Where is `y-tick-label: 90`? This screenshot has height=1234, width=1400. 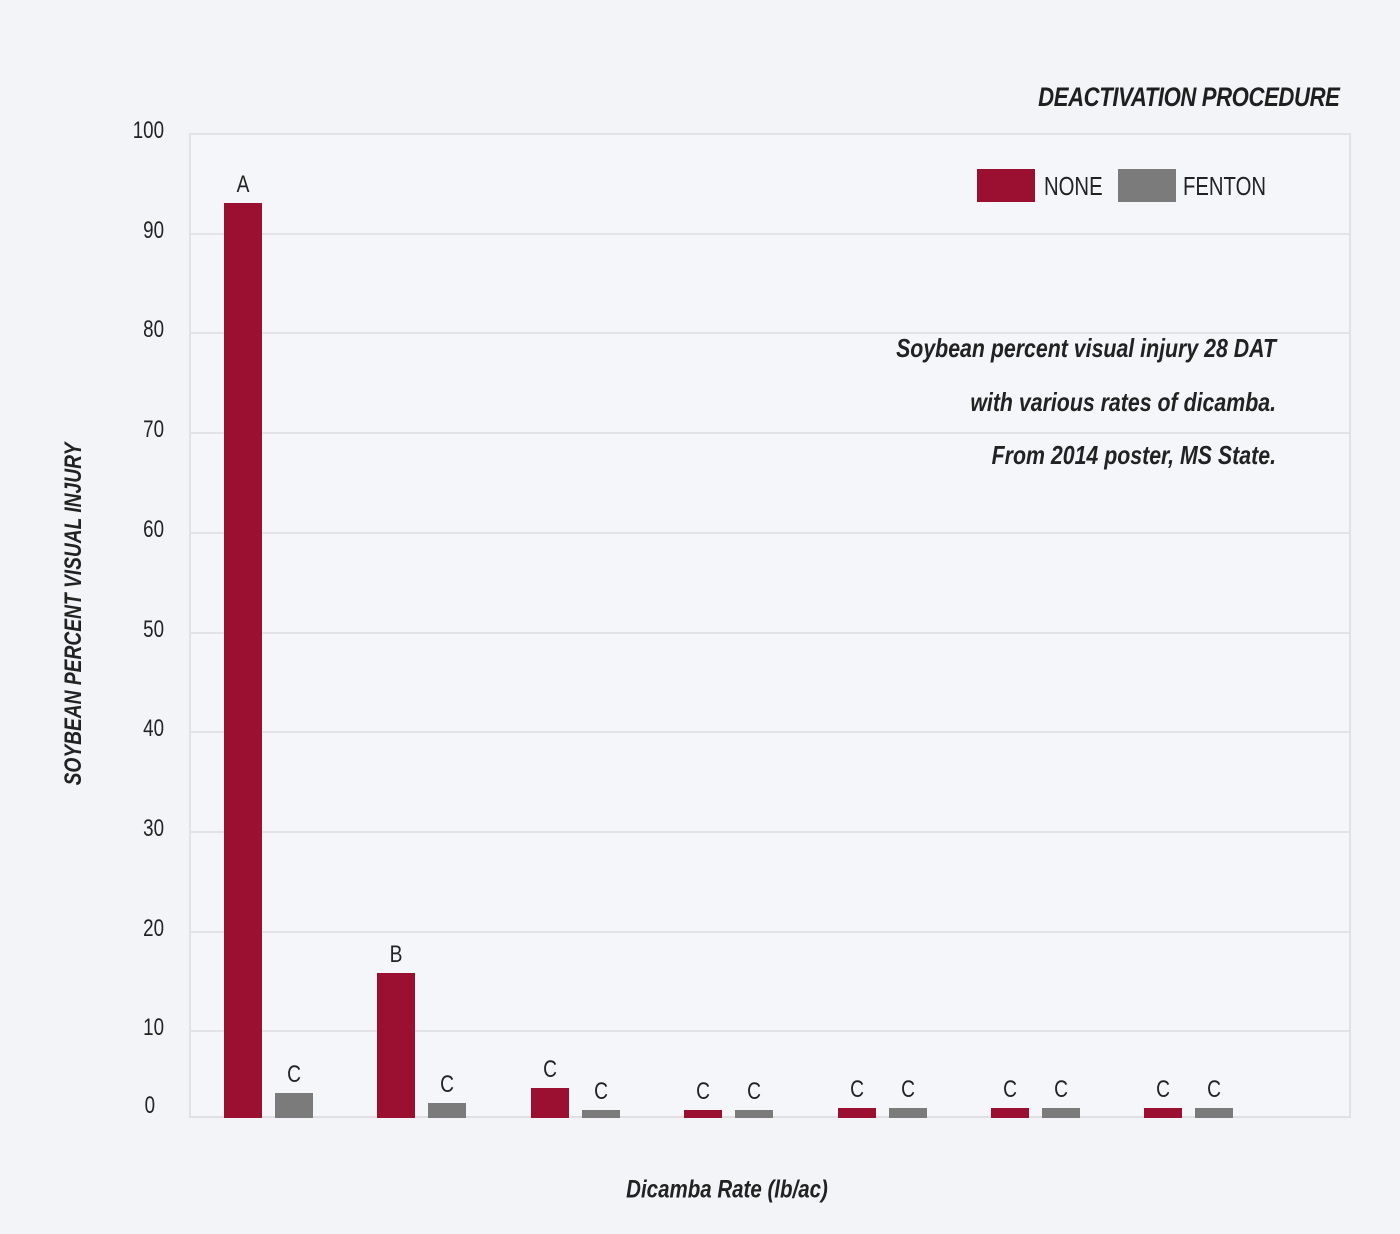
y-tick-label: 90 is located at coordinates (153, 230).